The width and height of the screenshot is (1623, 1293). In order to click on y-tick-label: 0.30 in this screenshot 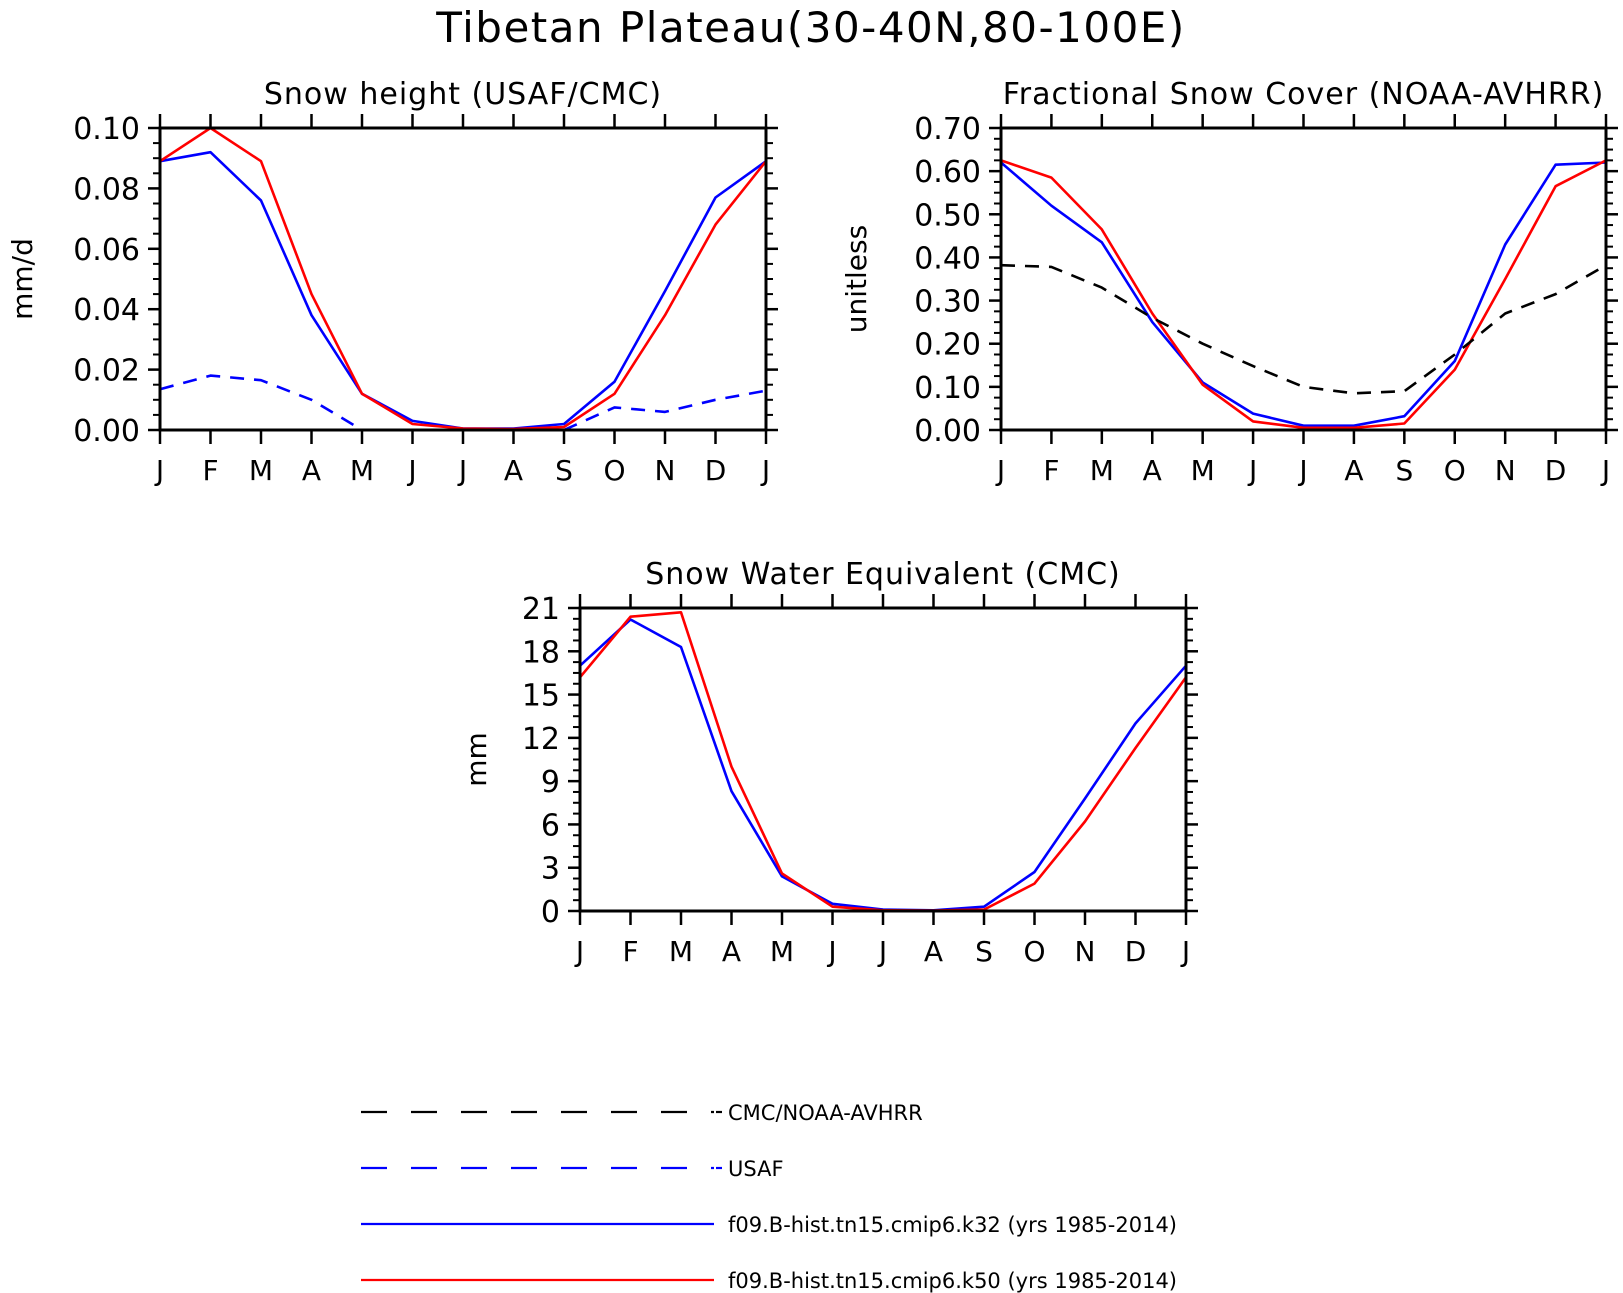, I will do `click(947, 302)`.